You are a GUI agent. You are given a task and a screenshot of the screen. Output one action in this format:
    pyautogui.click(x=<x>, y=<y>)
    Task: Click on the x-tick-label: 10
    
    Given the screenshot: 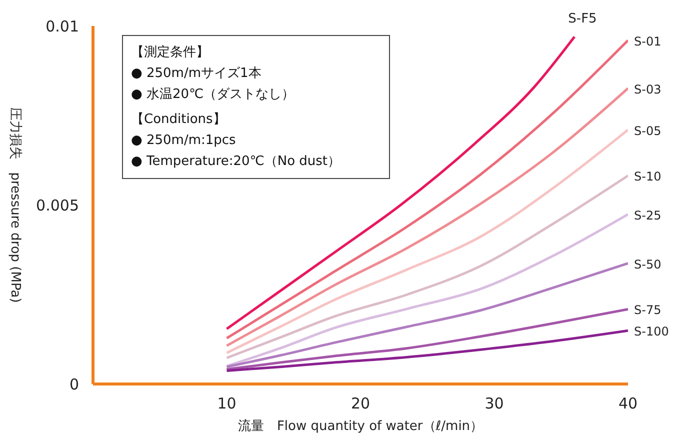 What is the action you would take?
    pyautogui.click(x=226, y=403)
    